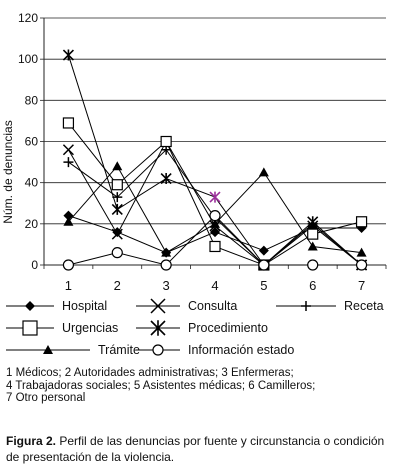 The width and height of the screenshot is (402, 469). I want to click on y-tick-label: 60, so click(32, 142).